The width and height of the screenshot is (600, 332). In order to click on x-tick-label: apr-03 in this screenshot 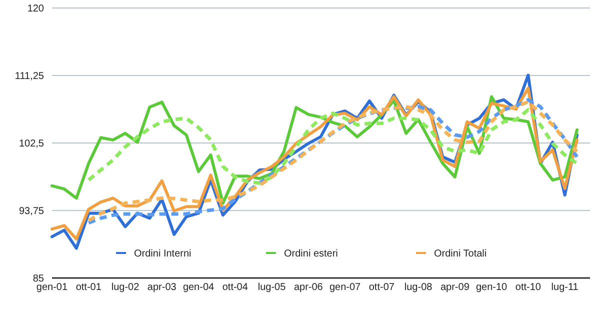, I will do `click(162, 287)`.